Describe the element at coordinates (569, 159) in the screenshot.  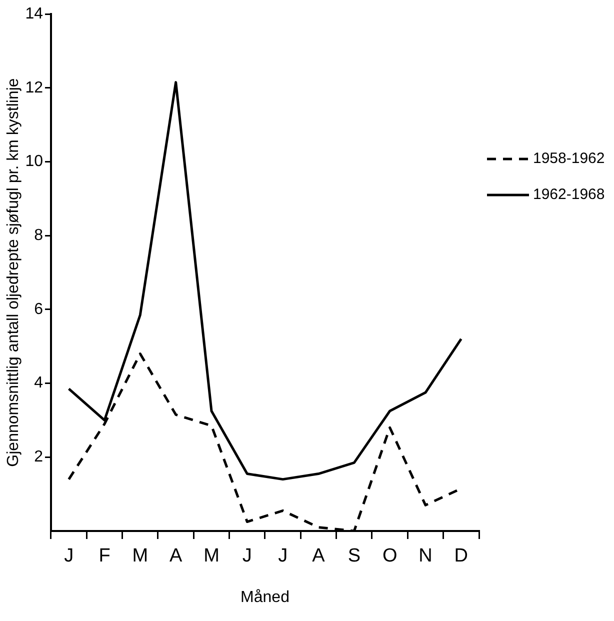
I see `legend-label: 1958-1962` at that location.